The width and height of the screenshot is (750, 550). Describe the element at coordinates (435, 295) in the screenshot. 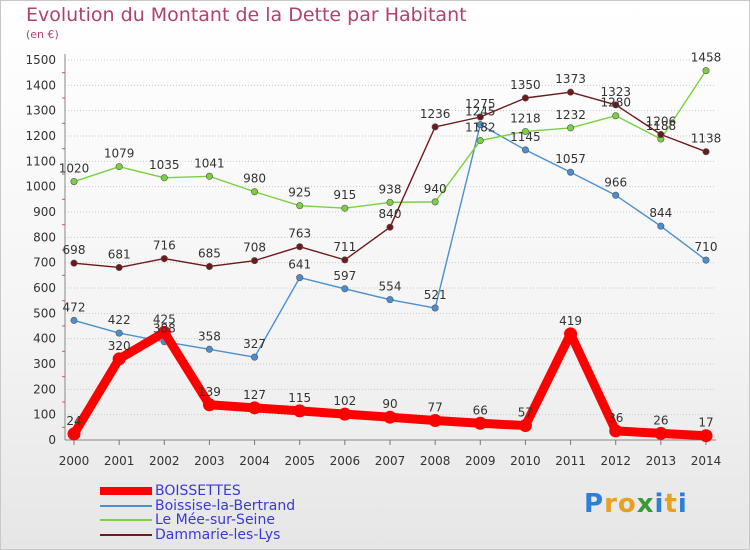

I see `data-label: 521` at that location.